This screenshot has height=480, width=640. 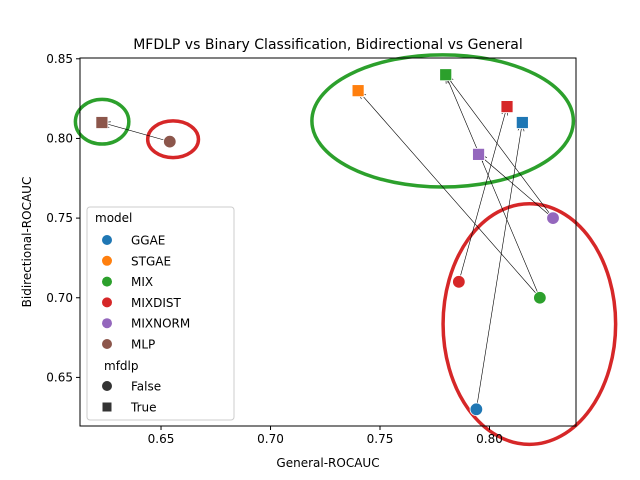 I want to click on legend-marker-mixnorm, so click(x=107, y=323).